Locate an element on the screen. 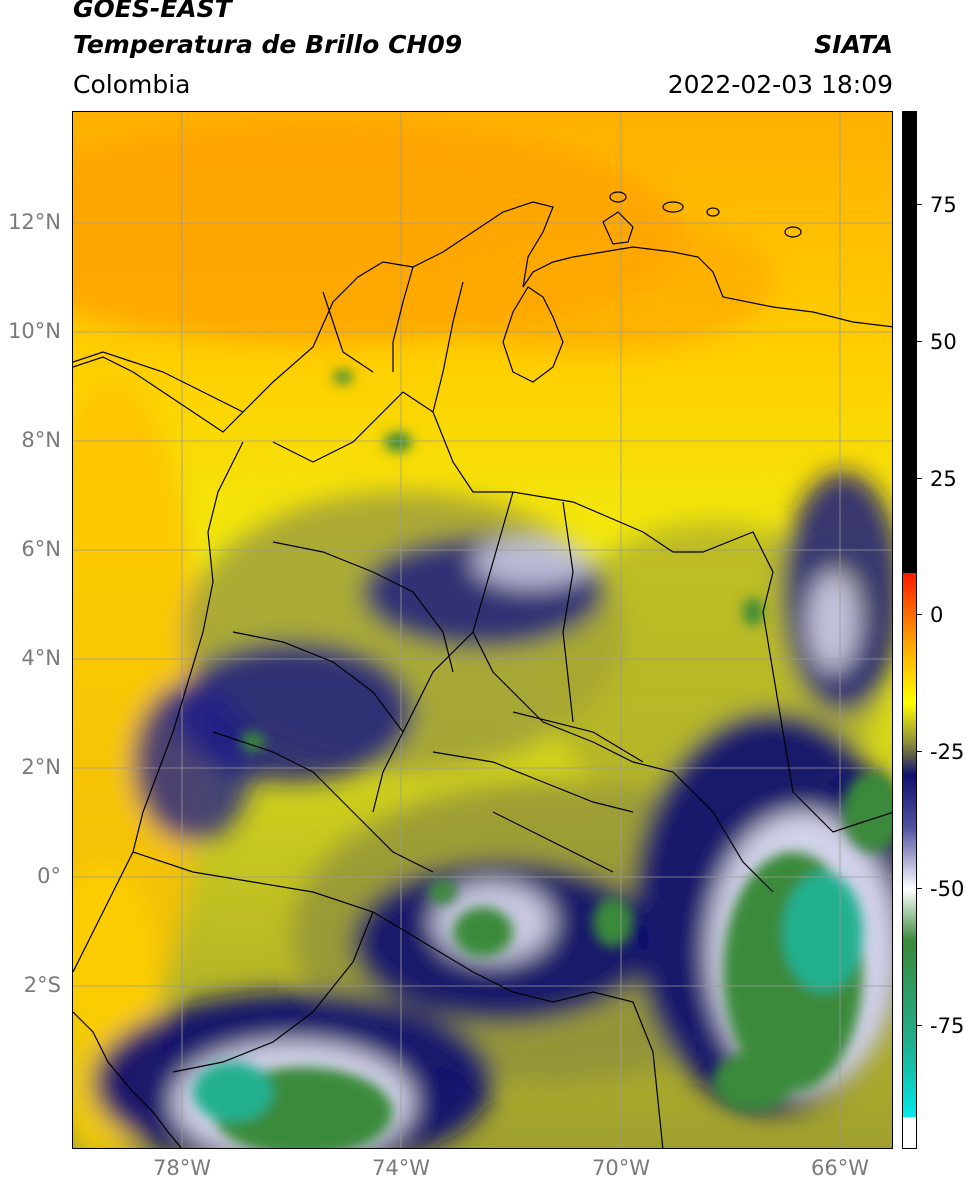 The height and width of the screenshot is (1190, 966). colorbar-label-50: 50 is located at coordinates (943, 342).